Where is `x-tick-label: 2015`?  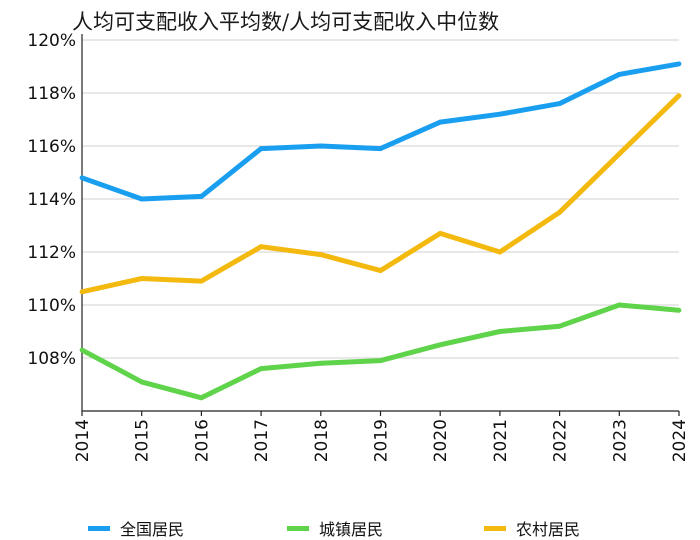 x-tick-label: 2015 is located at coordinates (143, 440).